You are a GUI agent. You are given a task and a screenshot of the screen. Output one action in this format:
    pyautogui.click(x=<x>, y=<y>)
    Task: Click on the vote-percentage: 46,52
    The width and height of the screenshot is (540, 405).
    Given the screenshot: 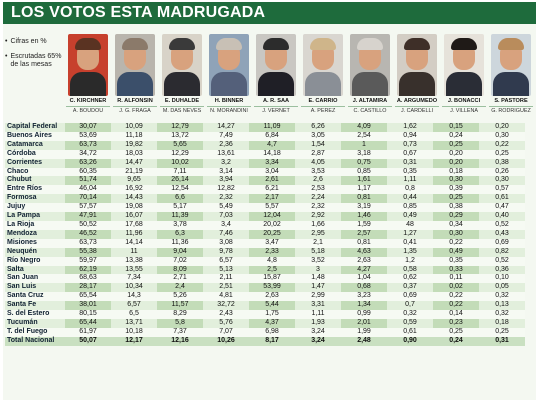 What is the action you would take?
    pyautogui.click(x=88, y=234)
    